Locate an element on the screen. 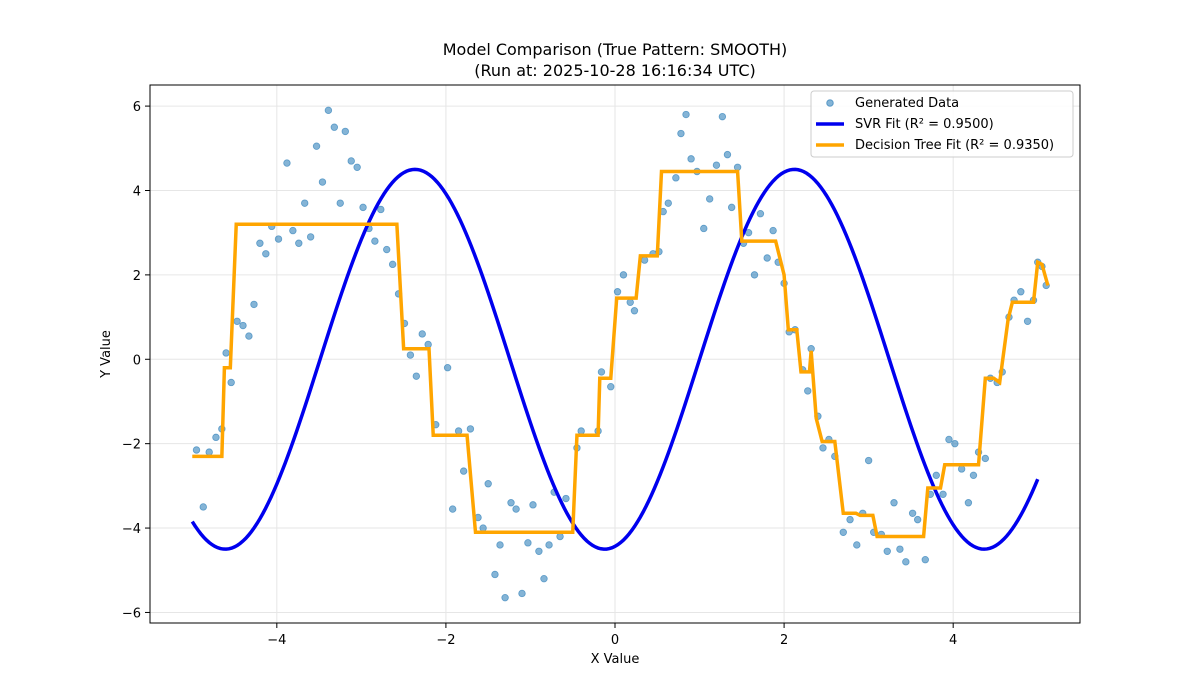 The height and width of the screenshot is (700, 1200). y-tick-label: 0 is located at coordinates (137, 360).